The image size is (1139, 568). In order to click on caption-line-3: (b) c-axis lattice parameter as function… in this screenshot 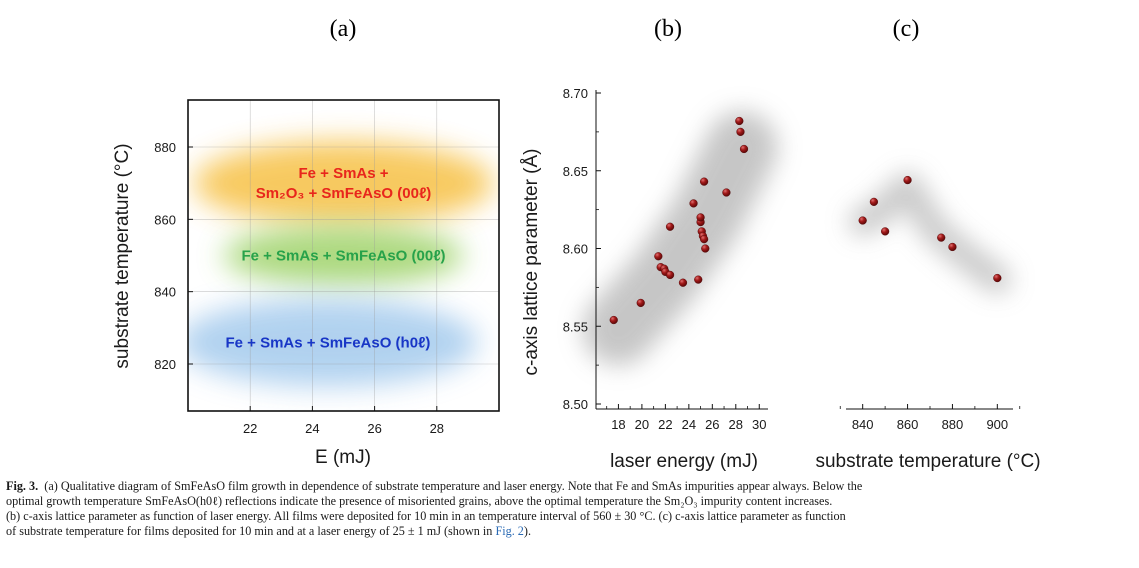, I will do `click(426, 516)`.